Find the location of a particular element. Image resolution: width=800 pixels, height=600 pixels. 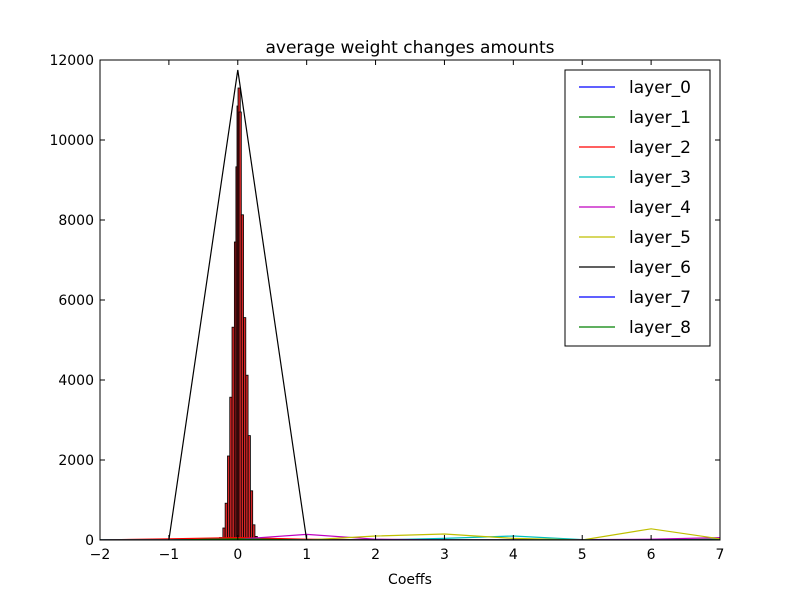

x-axis-label: Coeffs is located at coordinates (410, 580).